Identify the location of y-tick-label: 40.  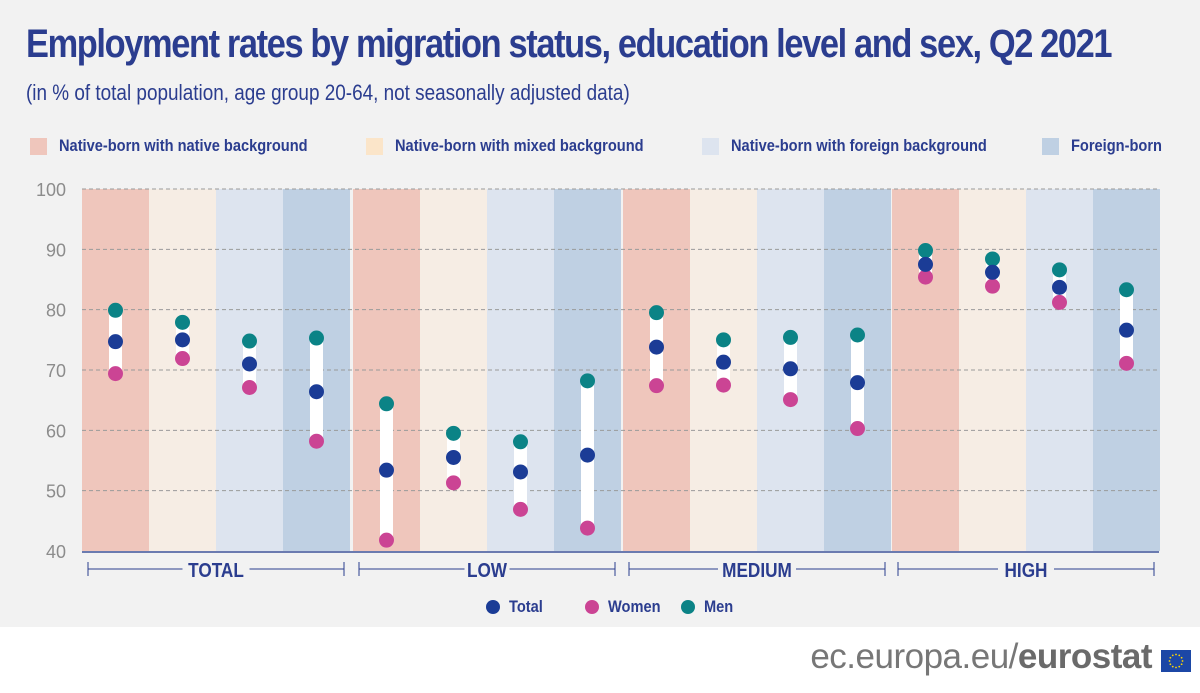
(56, 552).